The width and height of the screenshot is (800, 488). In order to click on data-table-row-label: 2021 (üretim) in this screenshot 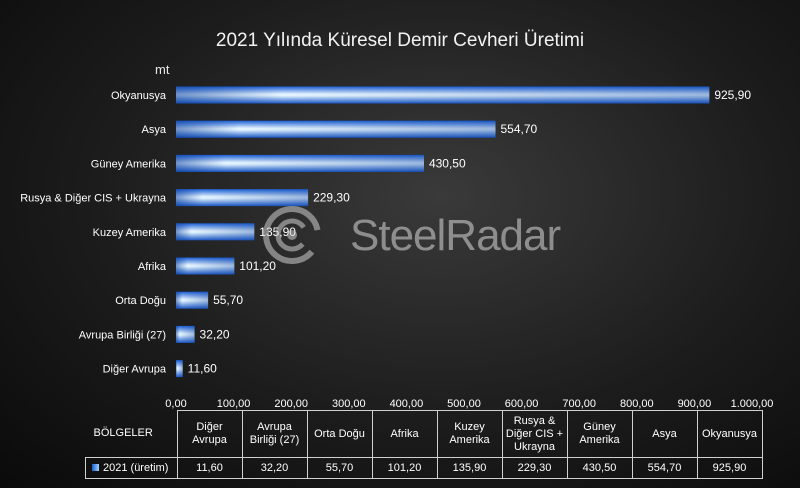, I will do `click(131, 468)`.